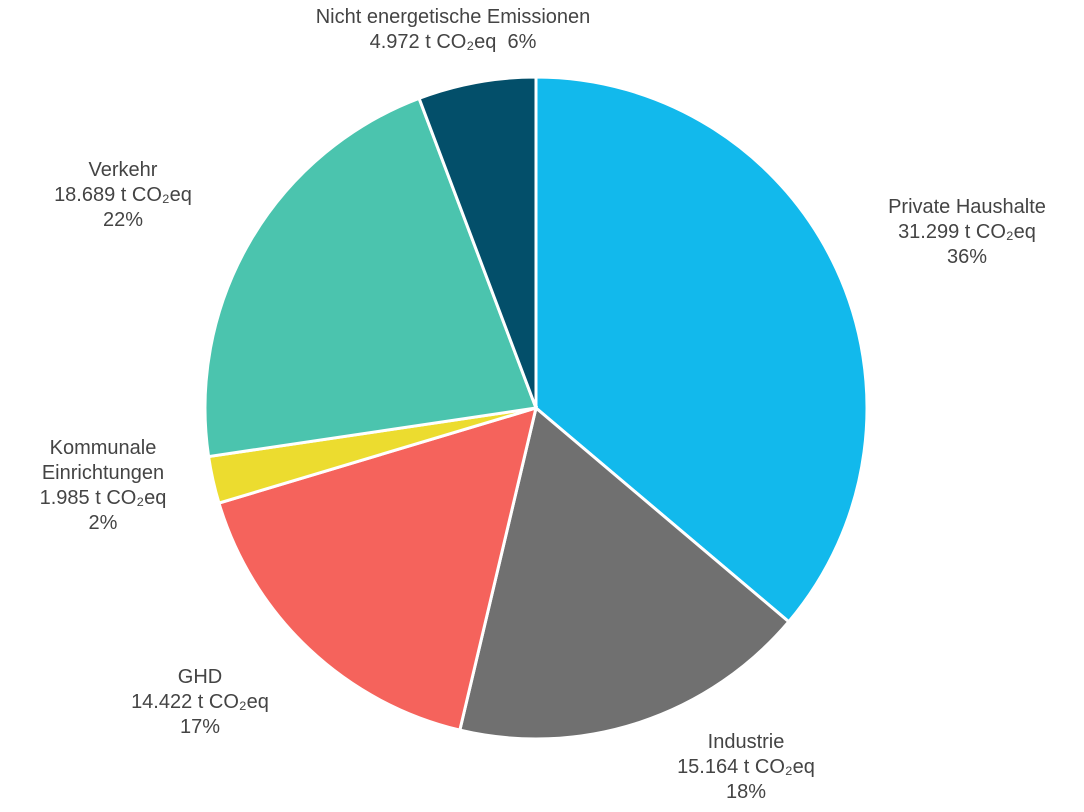  I want to click on slice-label: Industrie 15.164 t CO₂eq 18%, so click(746, 767).